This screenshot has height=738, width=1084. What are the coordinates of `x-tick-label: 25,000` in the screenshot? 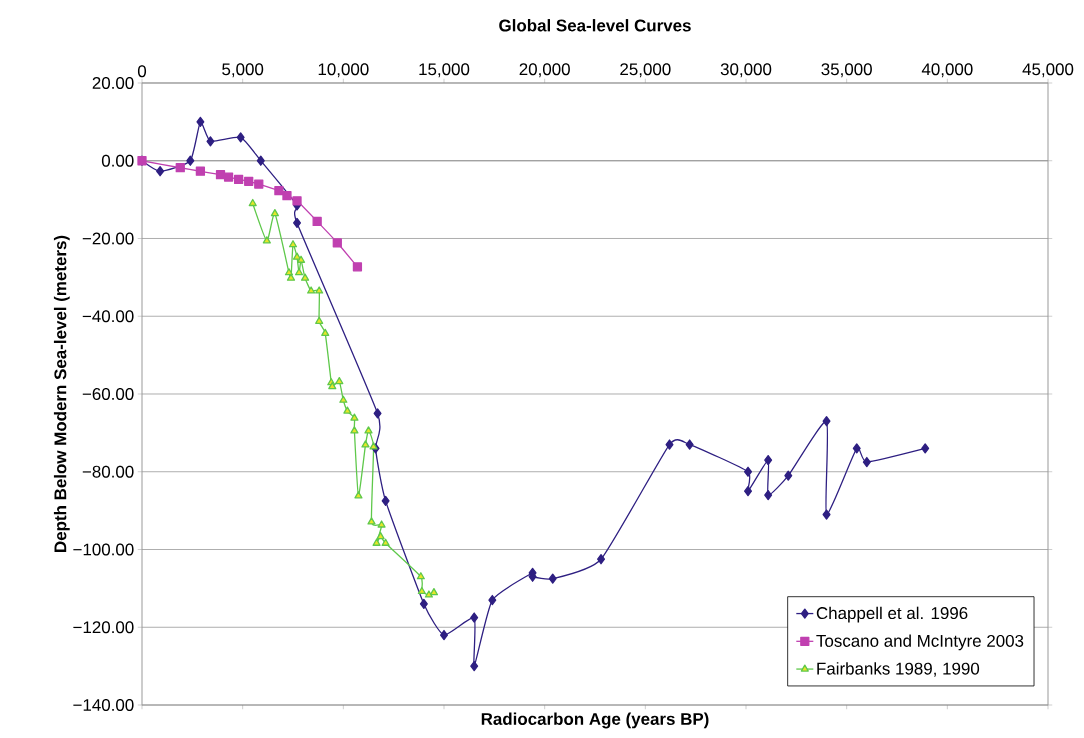 It's located at (645, 70).